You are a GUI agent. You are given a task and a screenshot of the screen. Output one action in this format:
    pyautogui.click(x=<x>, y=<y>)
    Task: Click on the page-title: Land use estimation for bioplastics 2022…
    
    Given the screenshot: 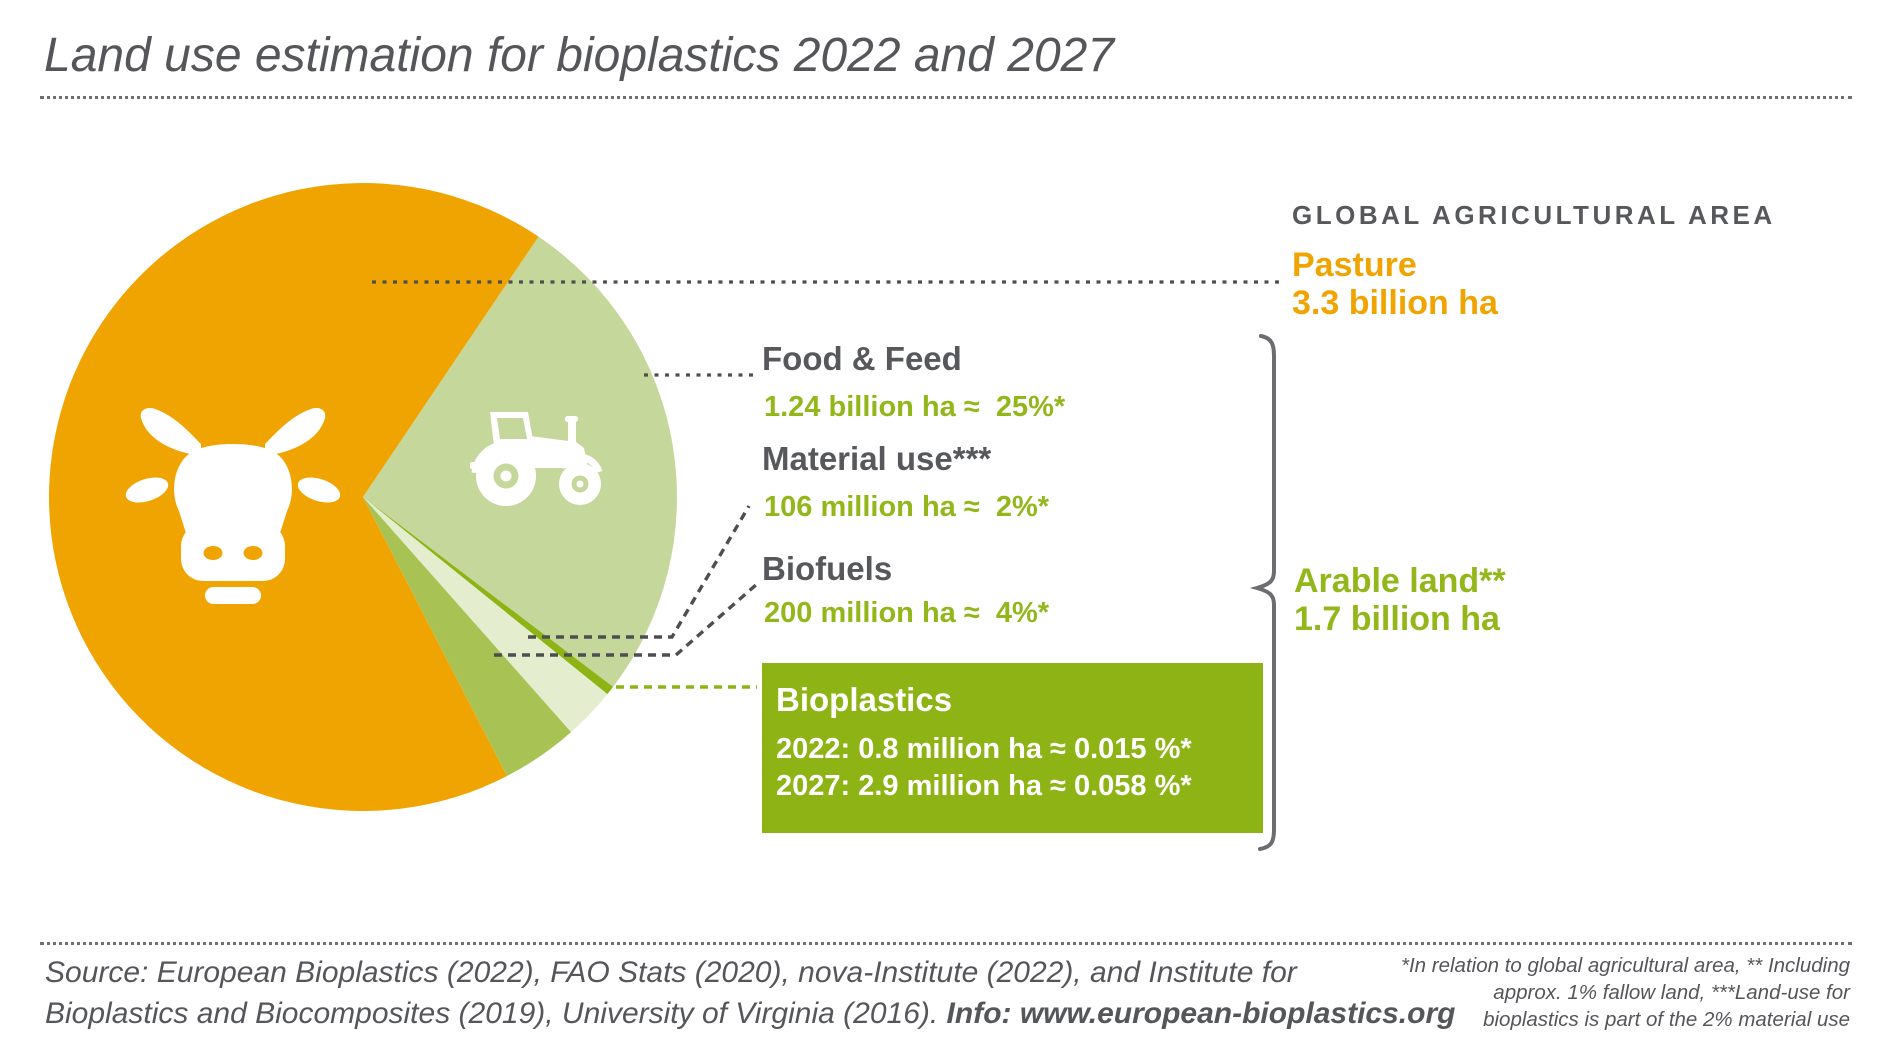 What is the action you would take?
    pyautogui.click(x=579, y=55)
    